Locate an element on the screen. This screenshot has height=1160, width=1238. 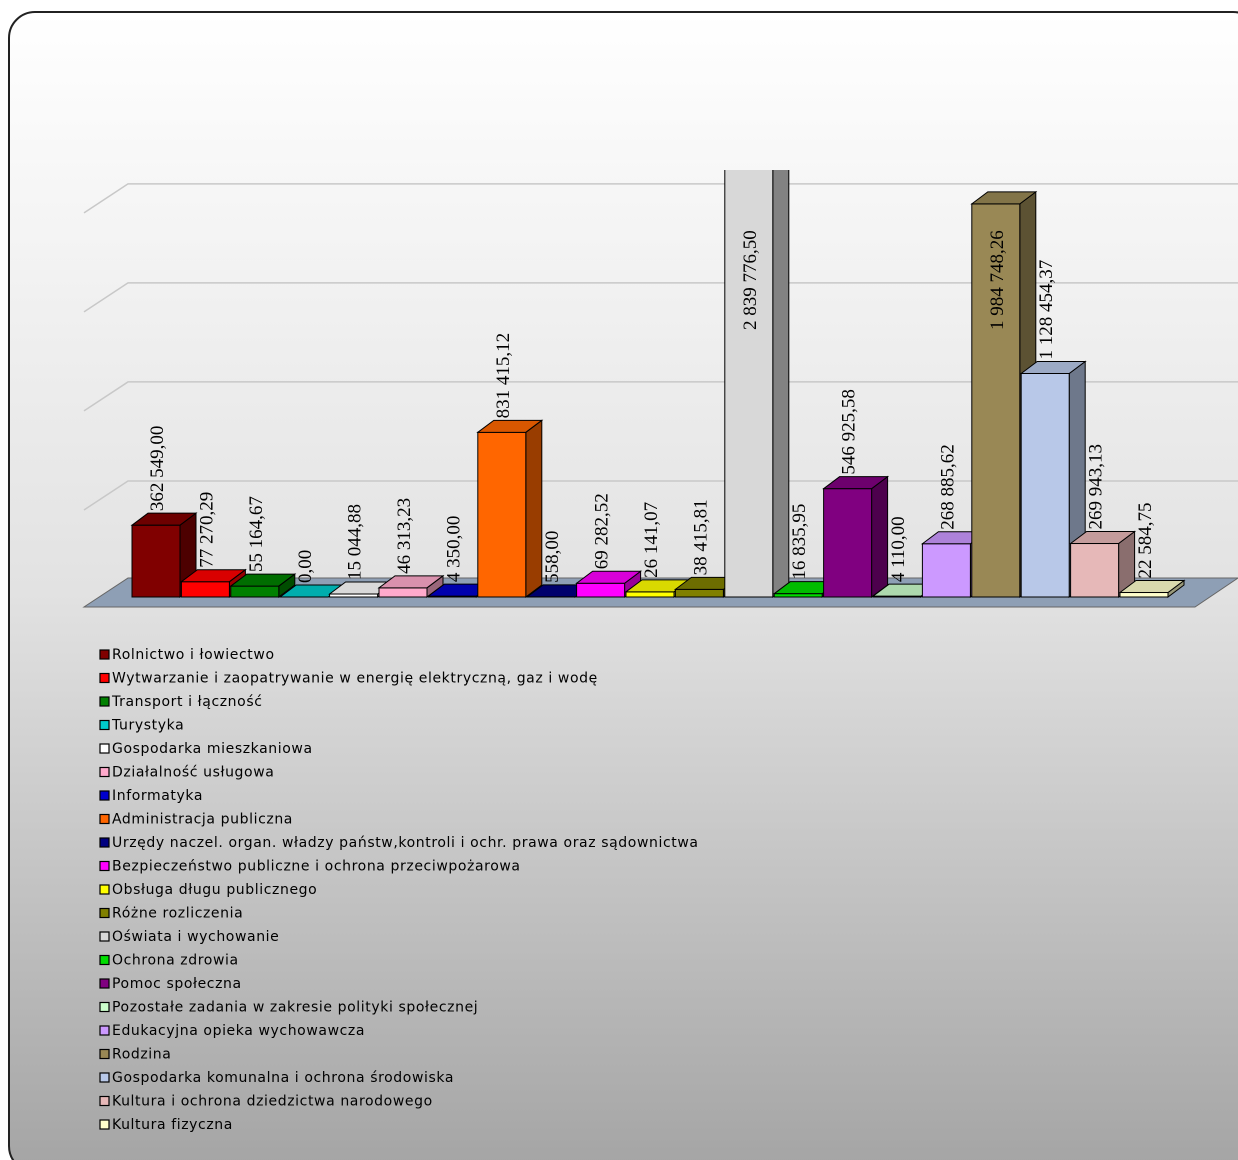
legend-label: Edukacyjna opieka wychowawcza is located at coordinates (238, 1031).